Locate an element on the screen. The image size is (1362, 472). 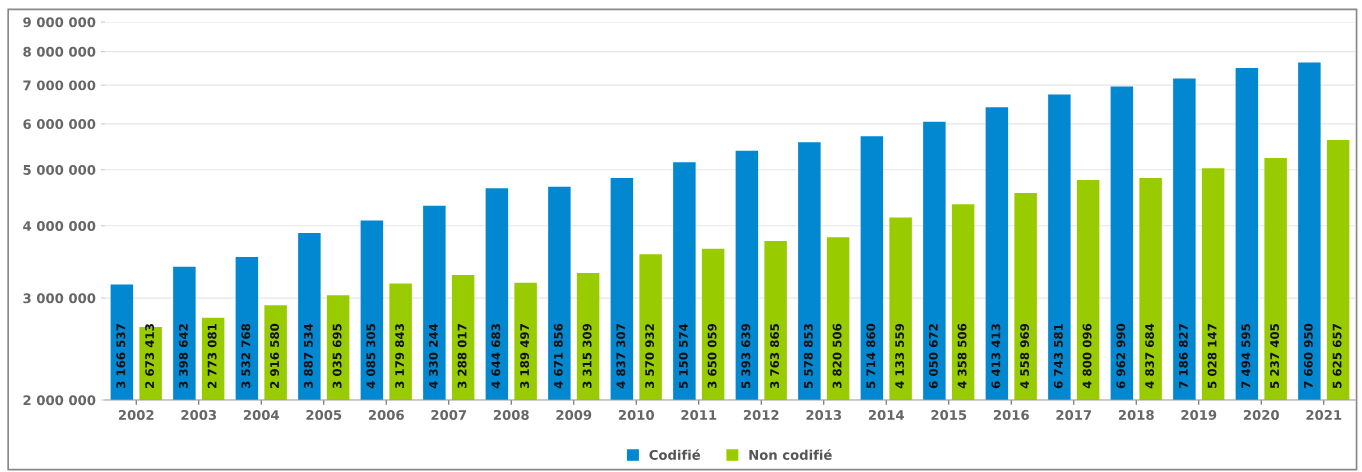
data-label: 4 644 683 is located at coordinates (496, 356).